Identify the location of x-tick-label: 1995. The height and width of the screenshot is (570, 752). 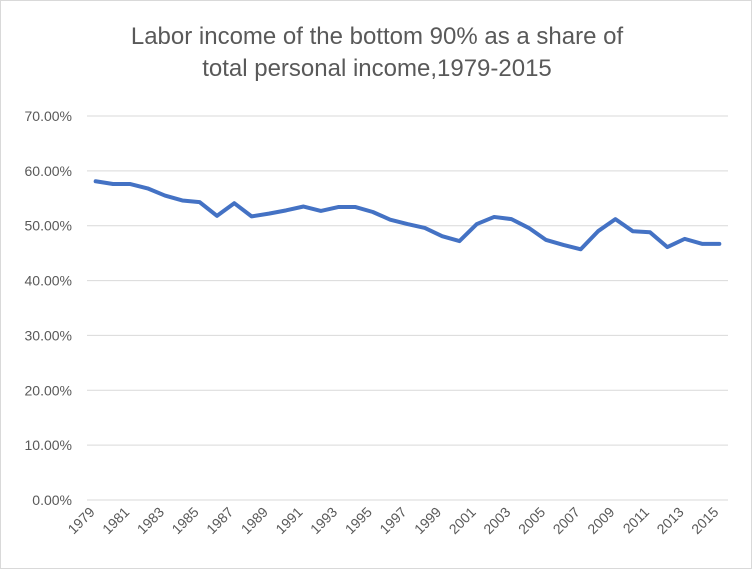
(358, 520).